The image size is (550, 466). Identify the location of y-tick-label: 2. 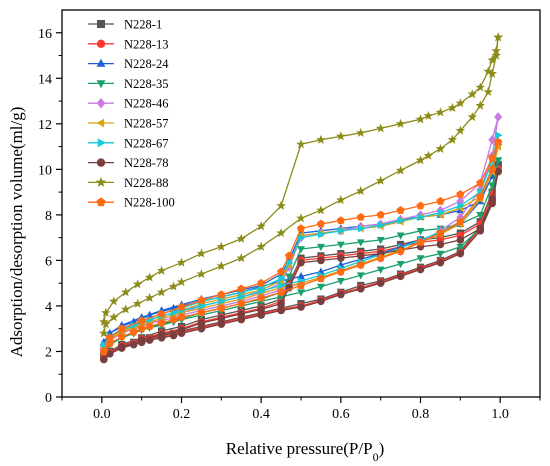
(48, 352).